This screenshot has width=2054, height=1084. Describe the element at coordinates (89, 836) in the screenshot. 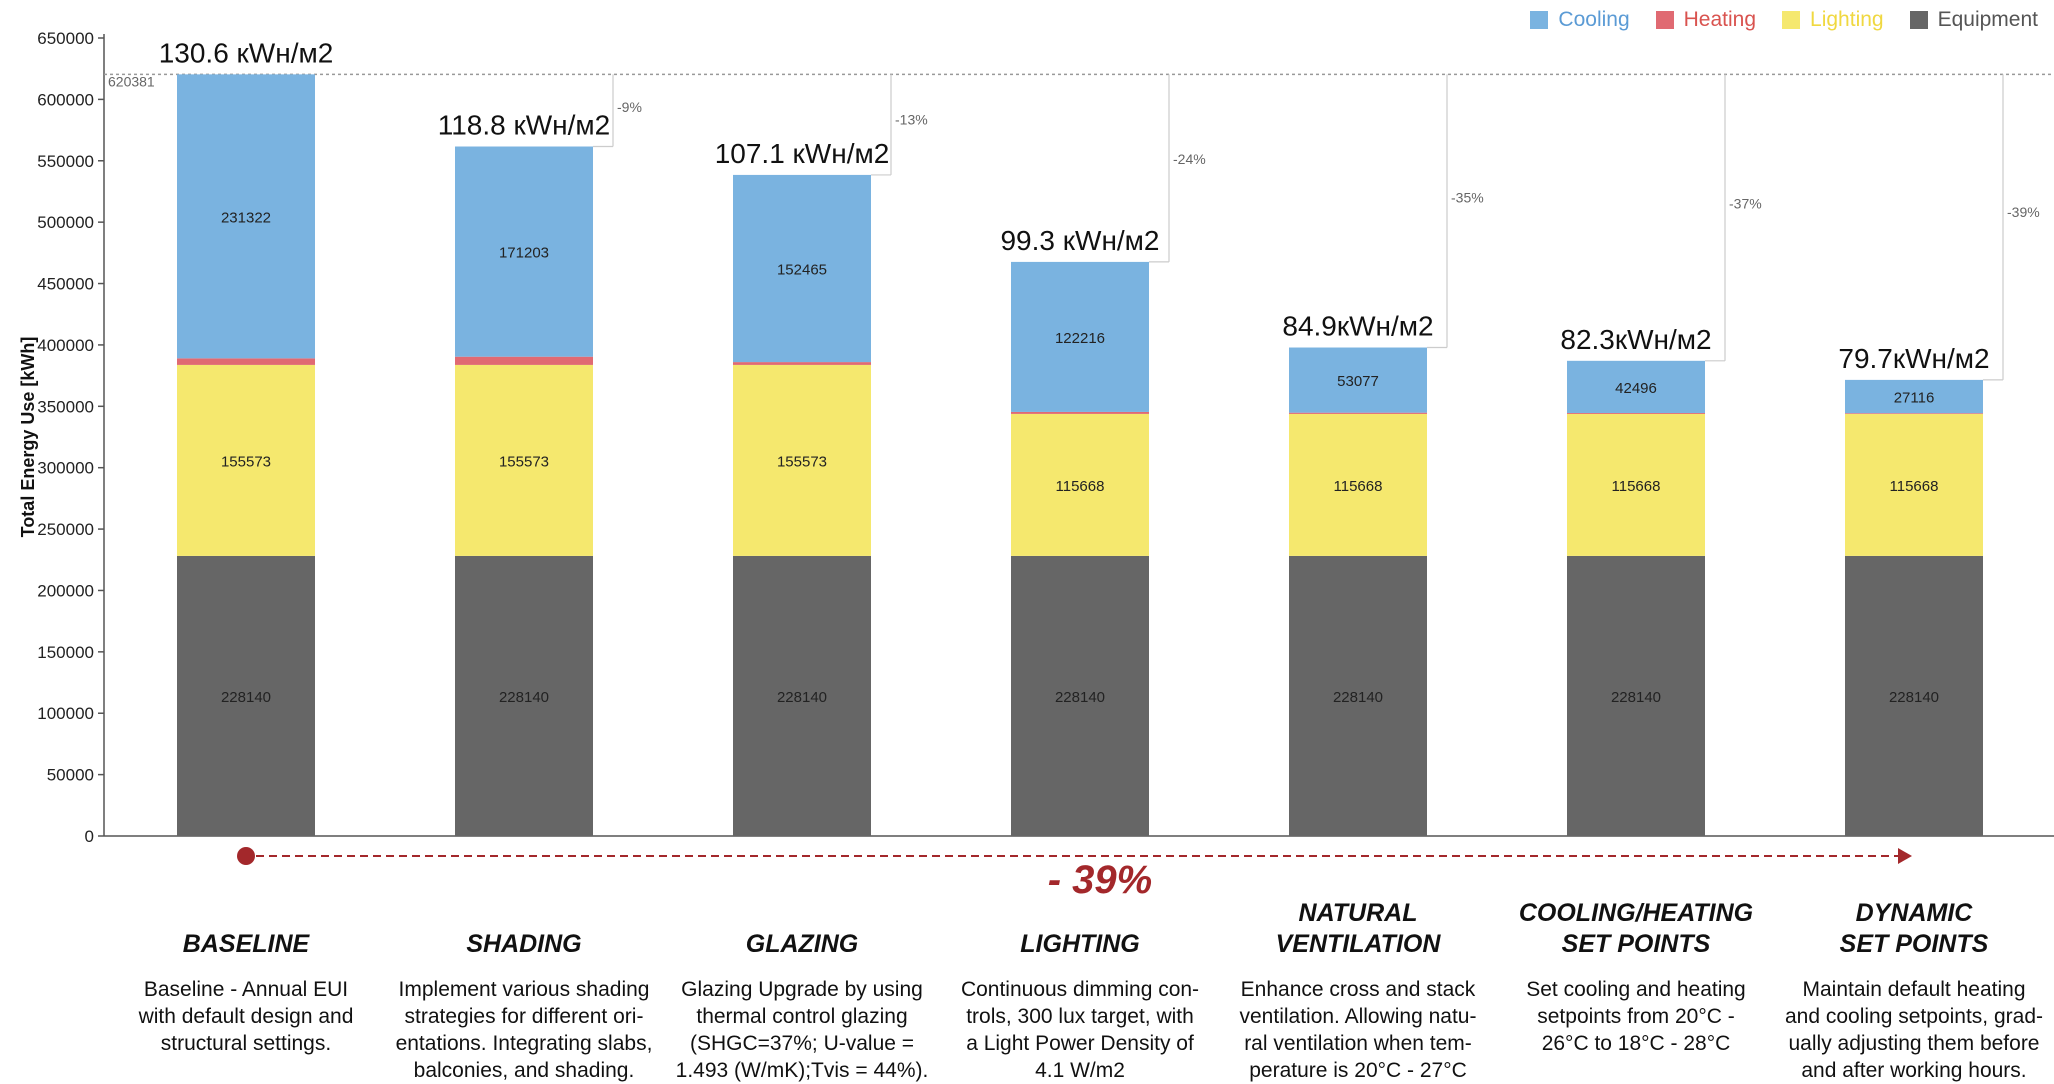

I see `y-tick-label: 0` at that location.